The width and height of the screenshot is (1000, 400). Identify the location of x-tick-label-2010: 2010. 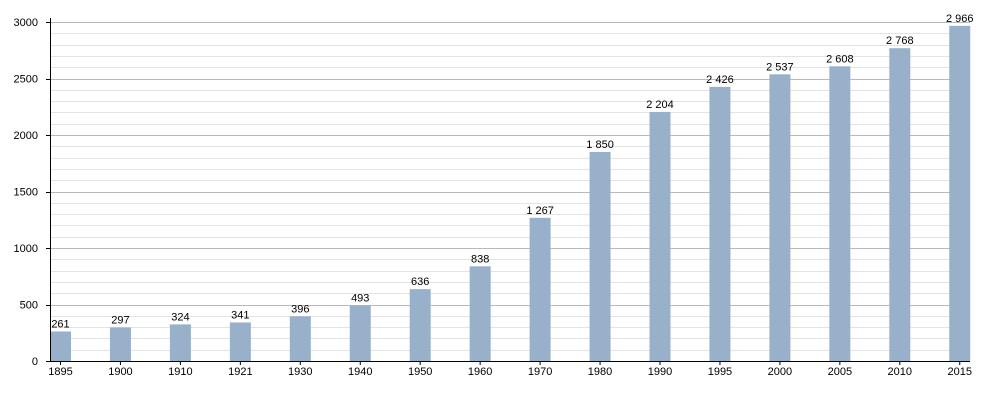
(900, 372).